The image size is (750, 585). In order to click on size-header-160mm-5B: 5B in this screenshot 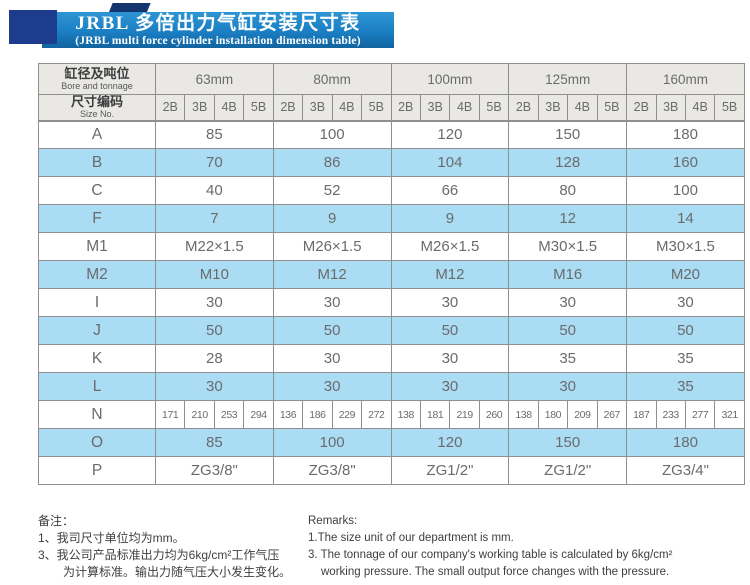, I will do `click(729, 107)`.